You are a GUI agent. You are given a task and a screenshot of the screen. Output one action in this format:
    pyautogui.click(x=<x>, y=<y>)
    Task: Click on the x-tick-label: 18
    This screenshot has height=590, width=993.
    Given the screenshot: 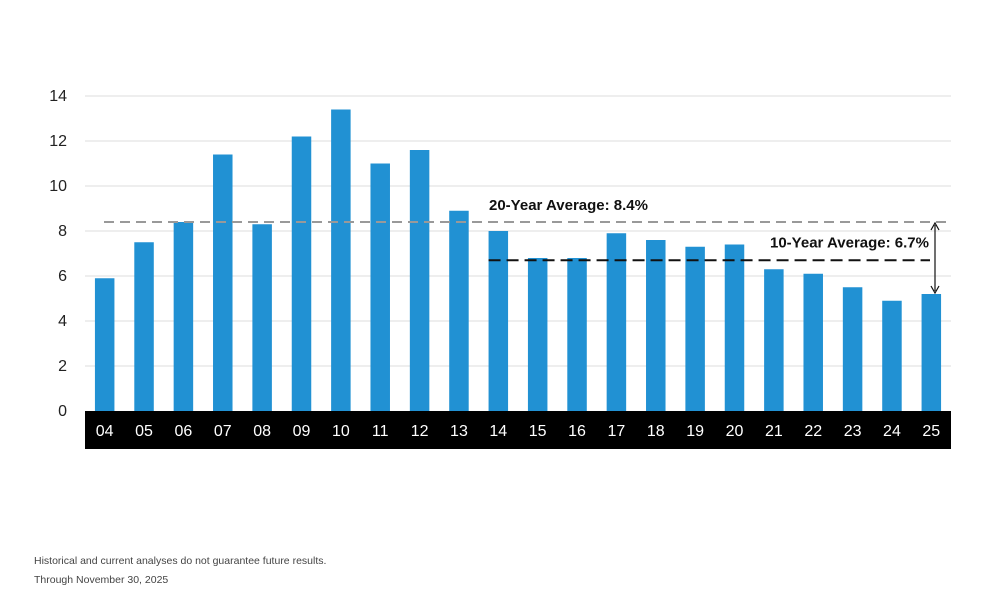 What is the action you would take?
    pyautogui.click(x=656, y=431)
    